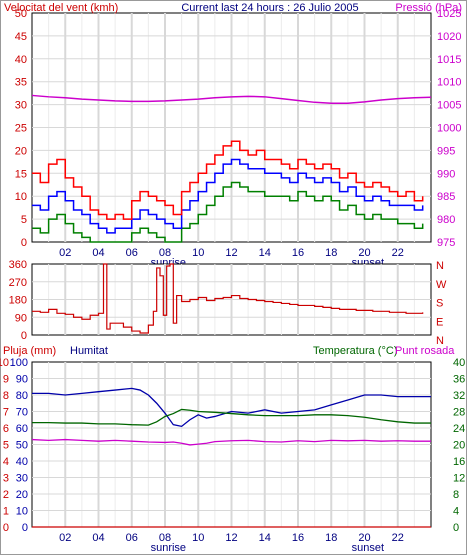 This screenshot has width=467, height=560. What do you see at coordinates (21, 106) in the screenshot?
I see `y-left-tick-label: 30` at bounding box center [21, 106].